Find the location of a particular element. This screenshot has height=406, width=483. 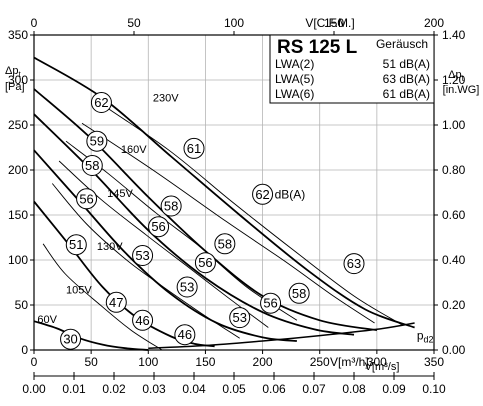

info-row-label: LWA(5) is located at coordinates (294, 79).